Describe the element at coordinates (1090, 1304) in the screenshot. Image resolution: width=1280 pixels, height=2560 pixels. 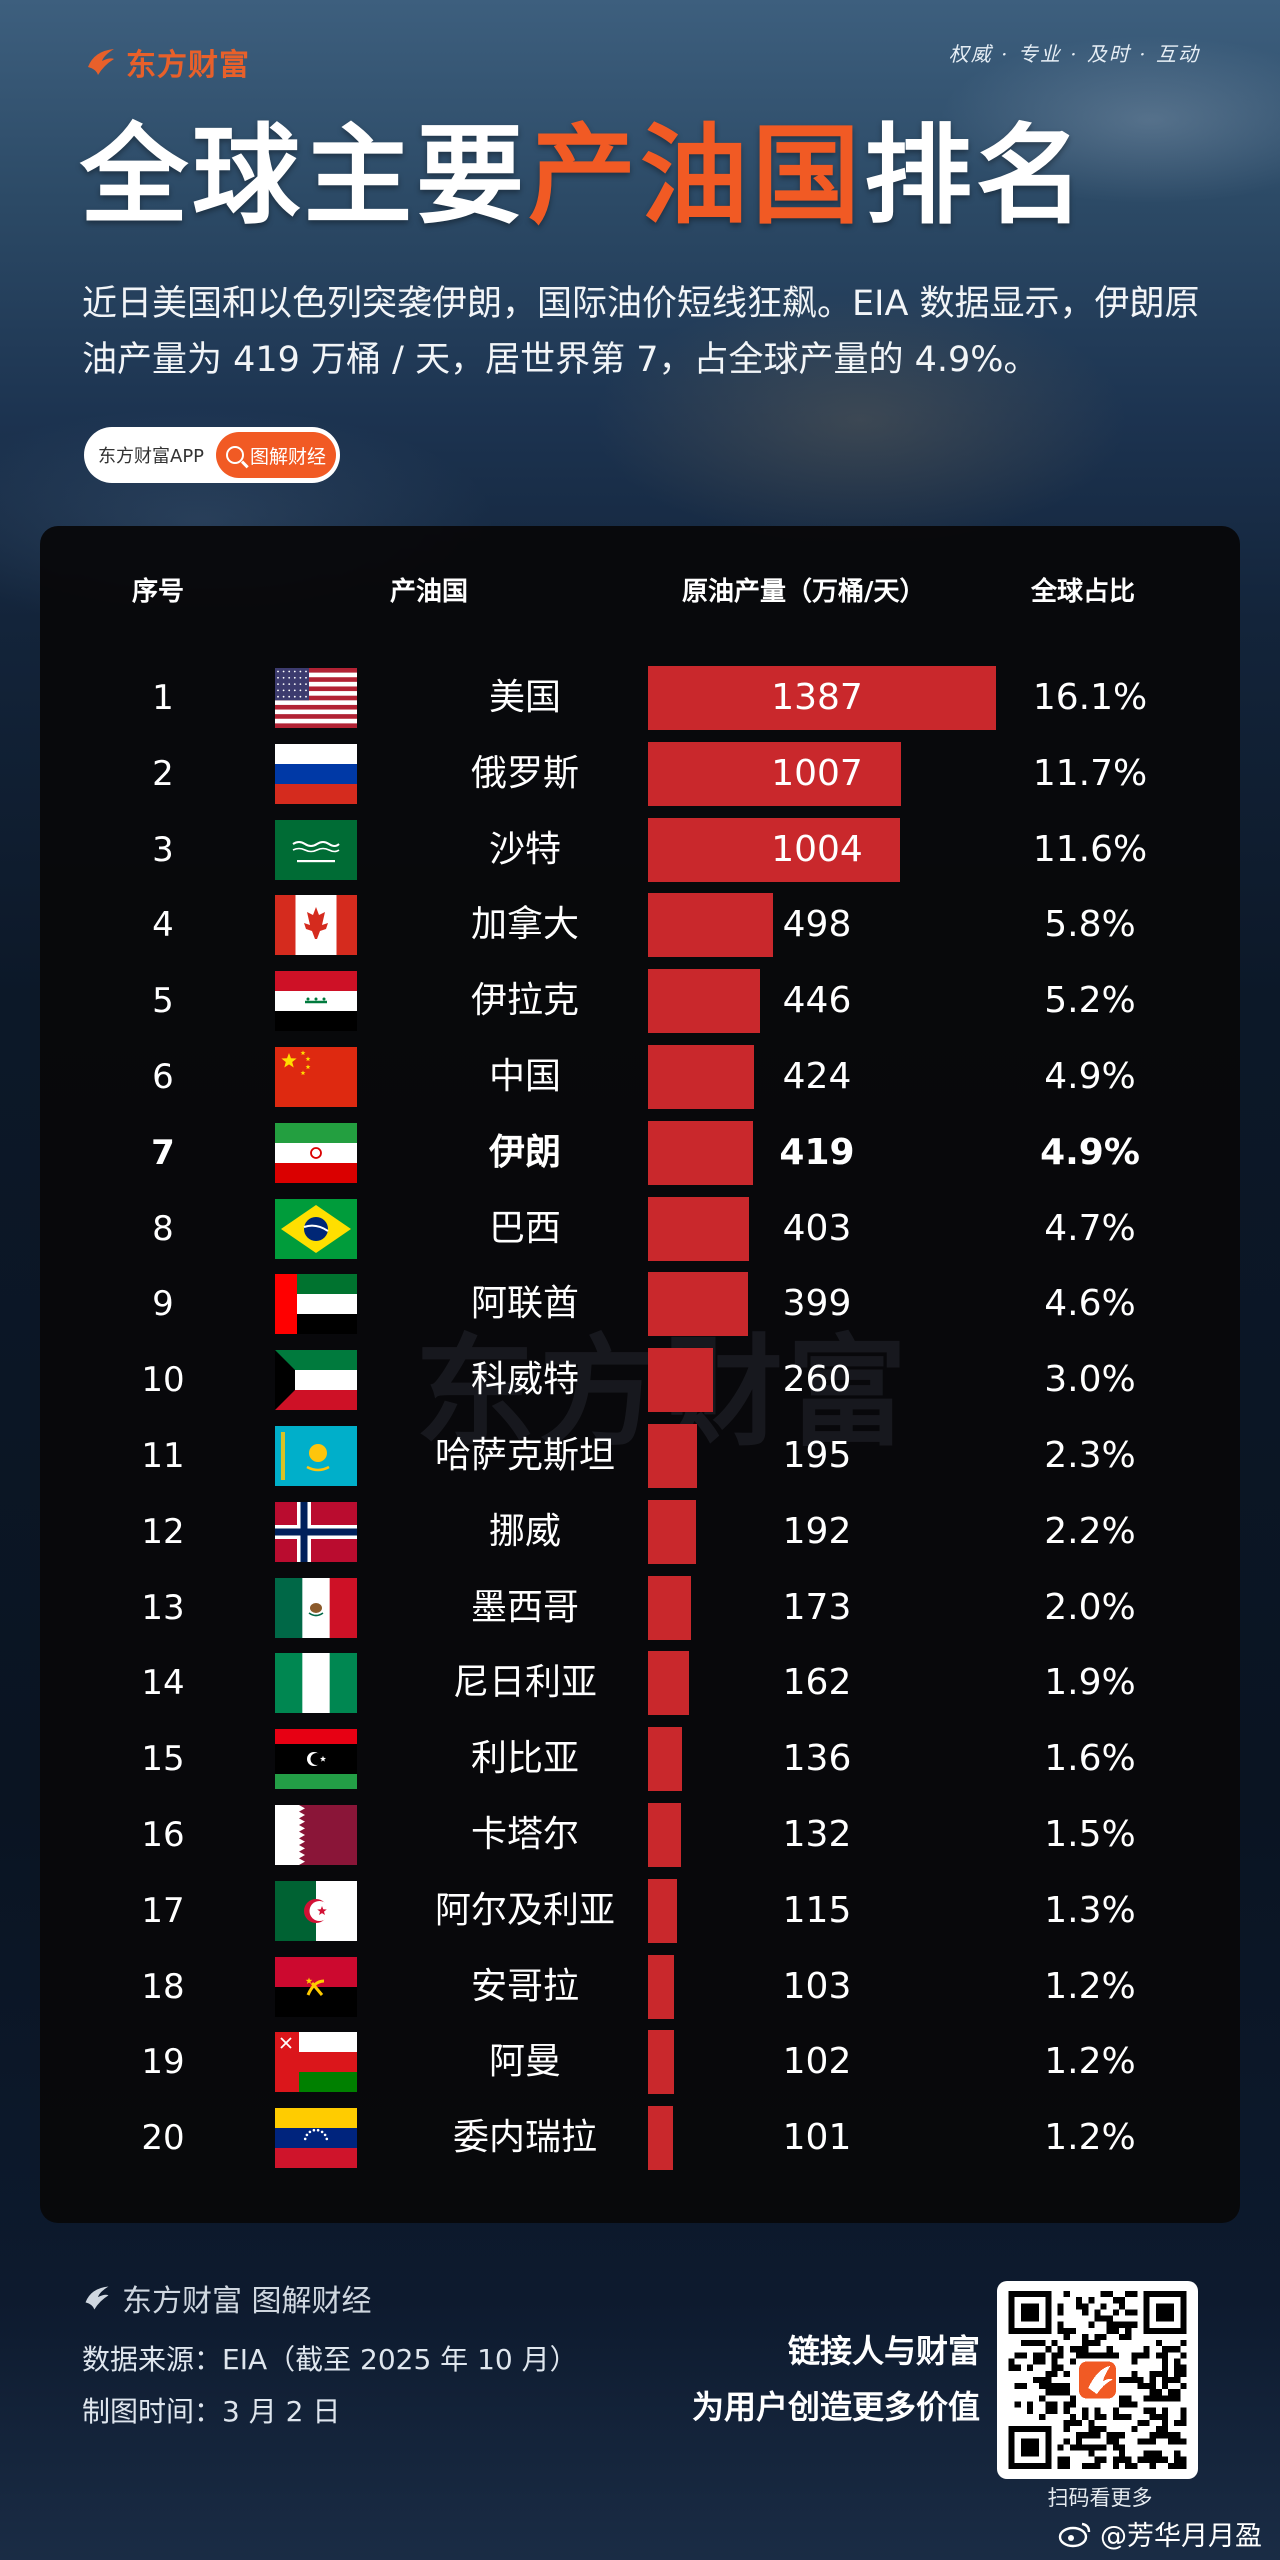
I see `global-share: 4.6%` at that location.